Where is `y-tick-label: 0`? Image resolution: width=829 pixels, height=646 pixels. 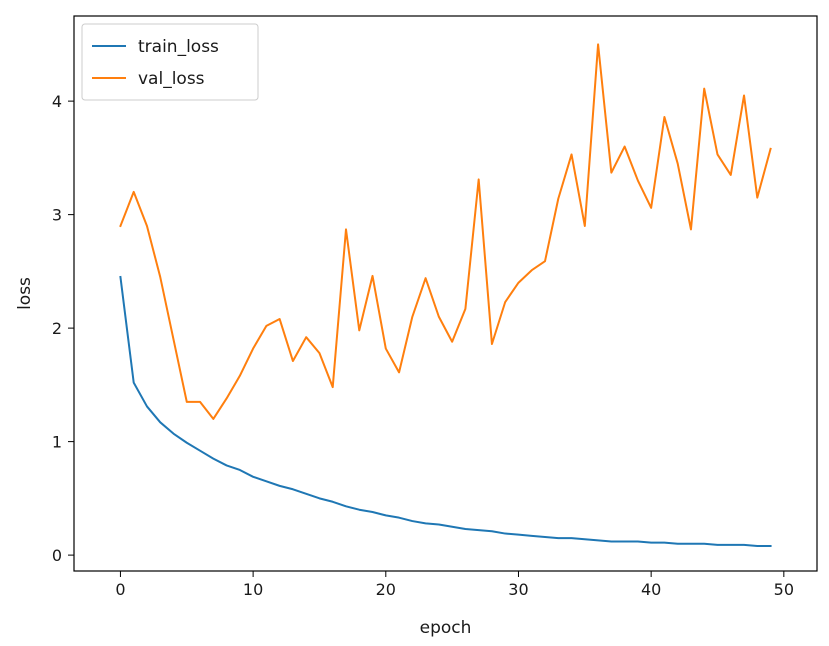
y-tick-label: 0 is located at coordinates (57, 555).